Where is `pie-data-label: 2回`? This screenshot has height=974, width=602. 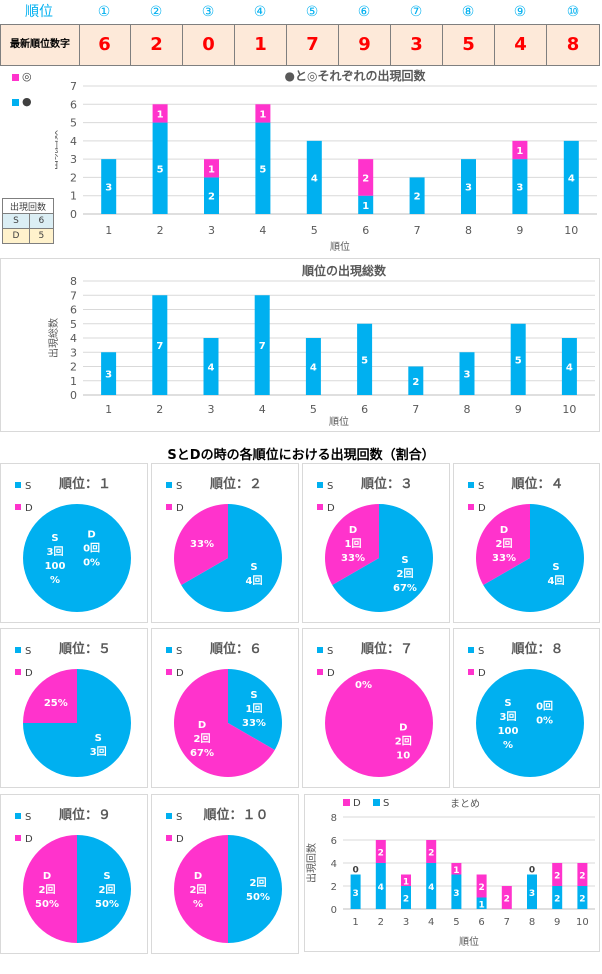
pie-data-label: 2回 is located at coordinates (198, 890).